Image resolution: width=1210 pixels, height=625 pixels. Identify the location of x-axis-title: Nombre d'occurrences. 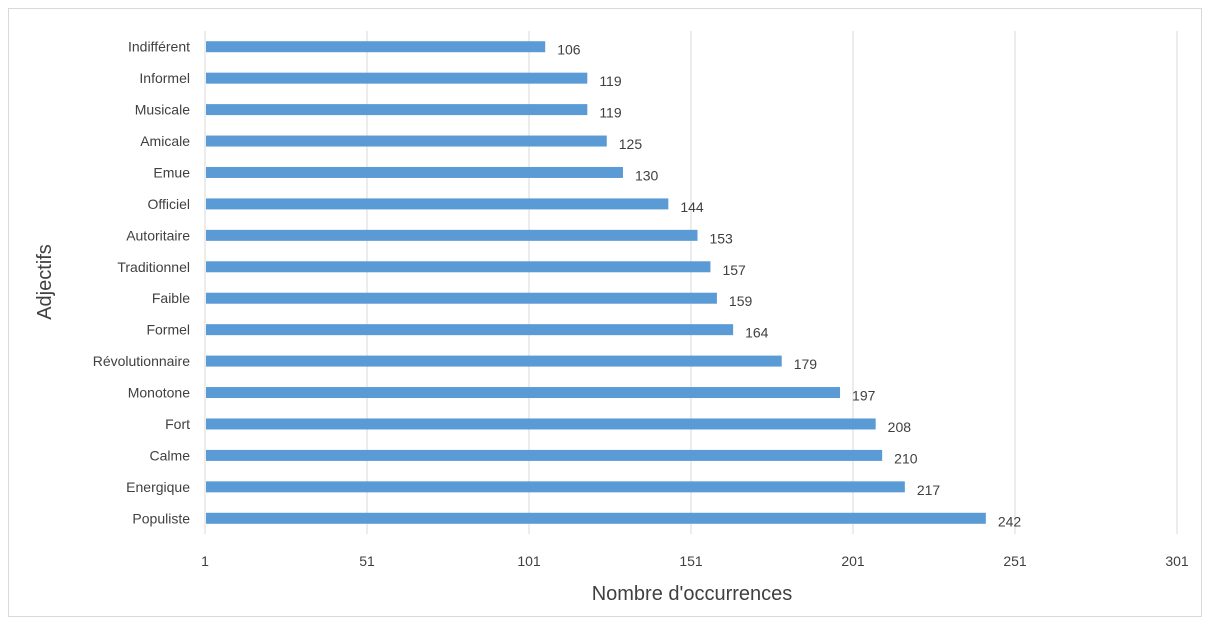
(692, 594).